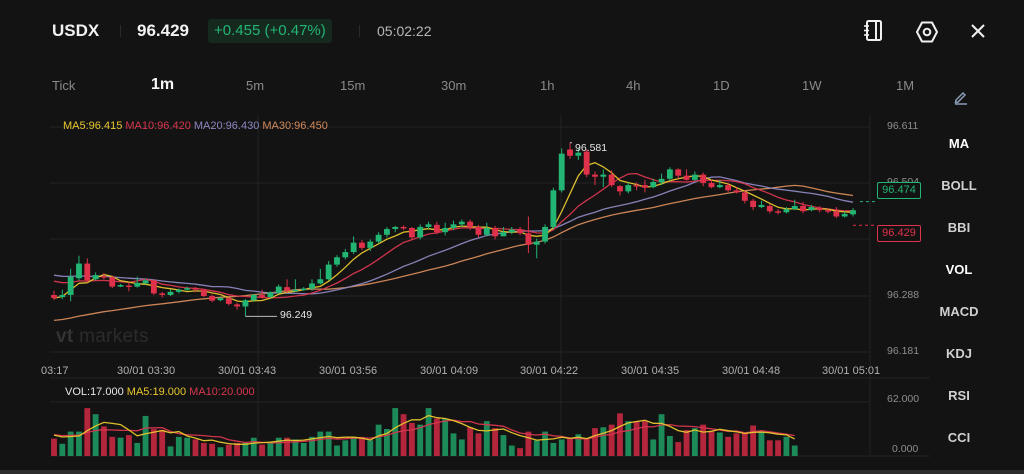 Image resolution: width=1024 pixels, height=474 pixels. What do you see at coordinates (591, 148) in the screenshot?
I see `high-annotation: 96.581` at bounding box center [591, 148].